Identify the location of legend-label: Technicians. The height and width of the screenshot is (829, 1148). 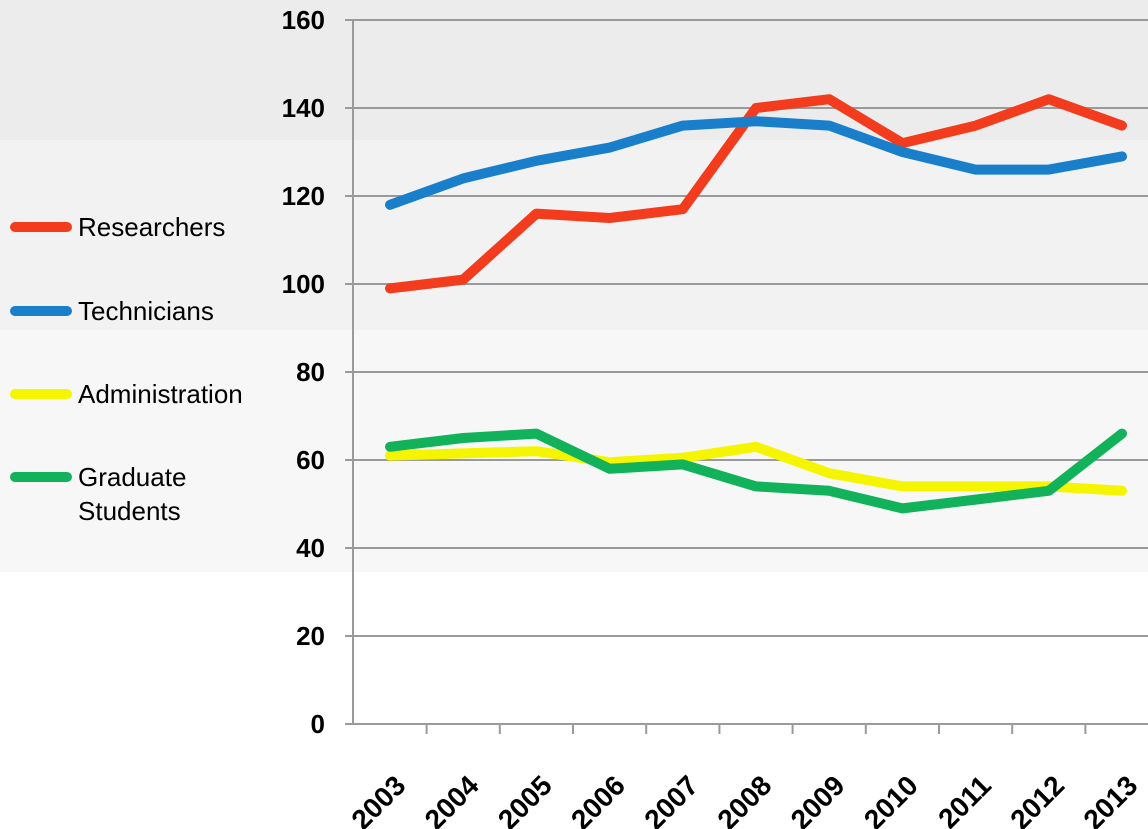
(146, 311).